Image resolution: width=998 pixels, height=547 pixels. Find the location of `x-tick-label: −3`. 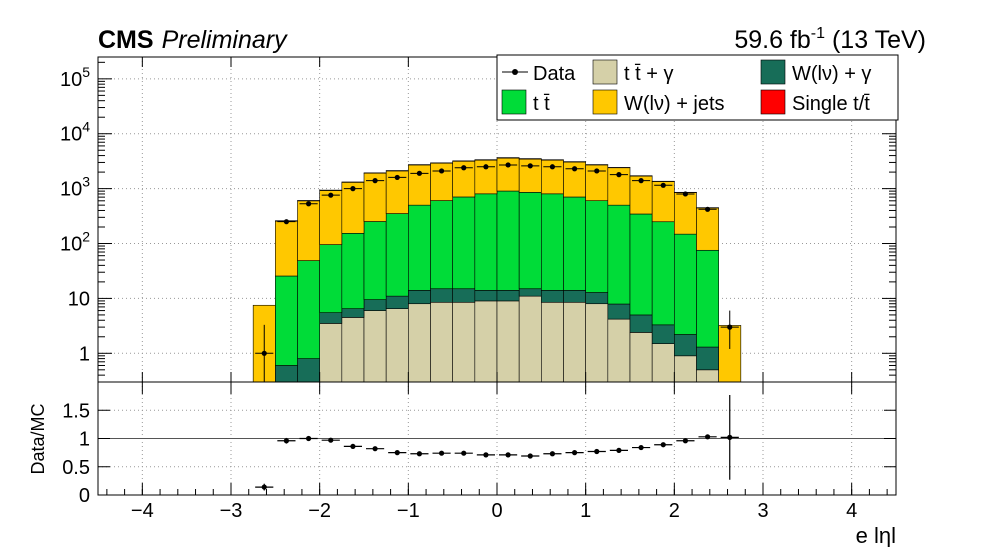

x-tick-label: −3 is located at coordinates (231, 511).